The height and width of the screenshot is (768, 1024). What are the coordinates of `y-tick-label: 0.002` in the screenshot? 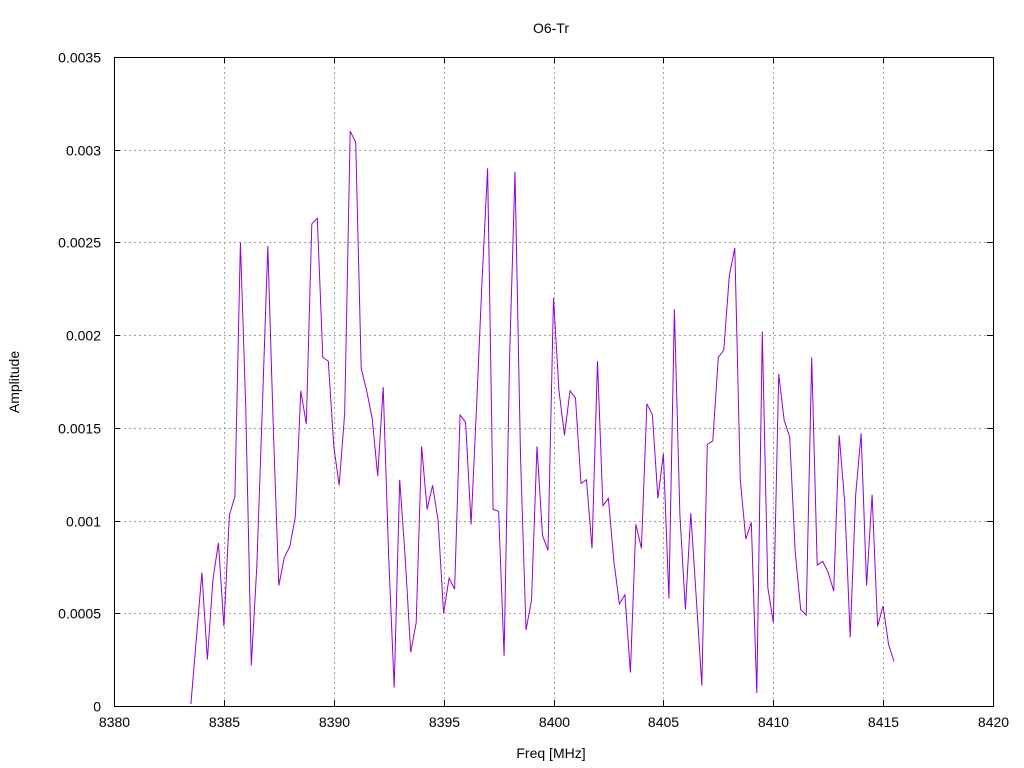 It's located at (83, 336).